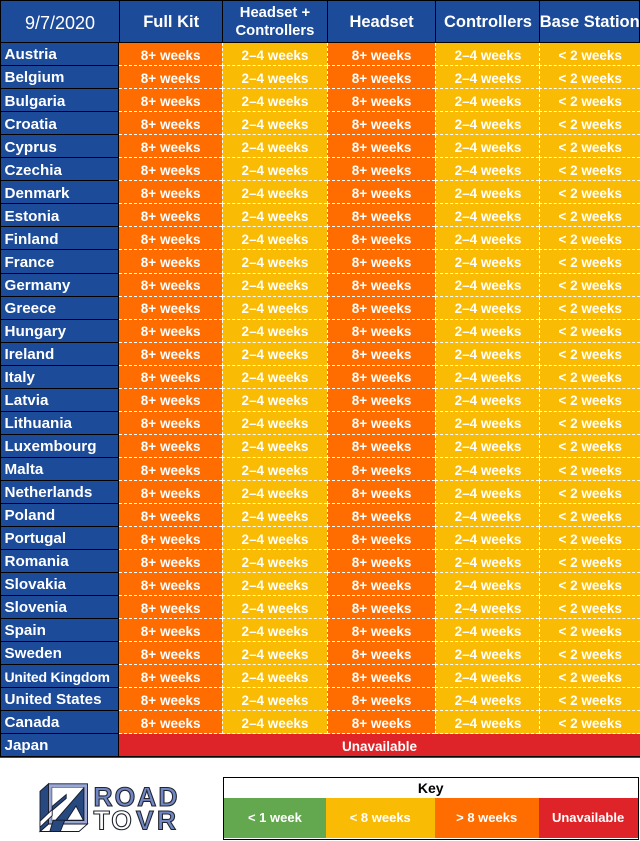 This screenshot has height=841, width=640. Describe the element at coordinates (114, 820) in the screenshot. I see `svg-text: TO` at that location.